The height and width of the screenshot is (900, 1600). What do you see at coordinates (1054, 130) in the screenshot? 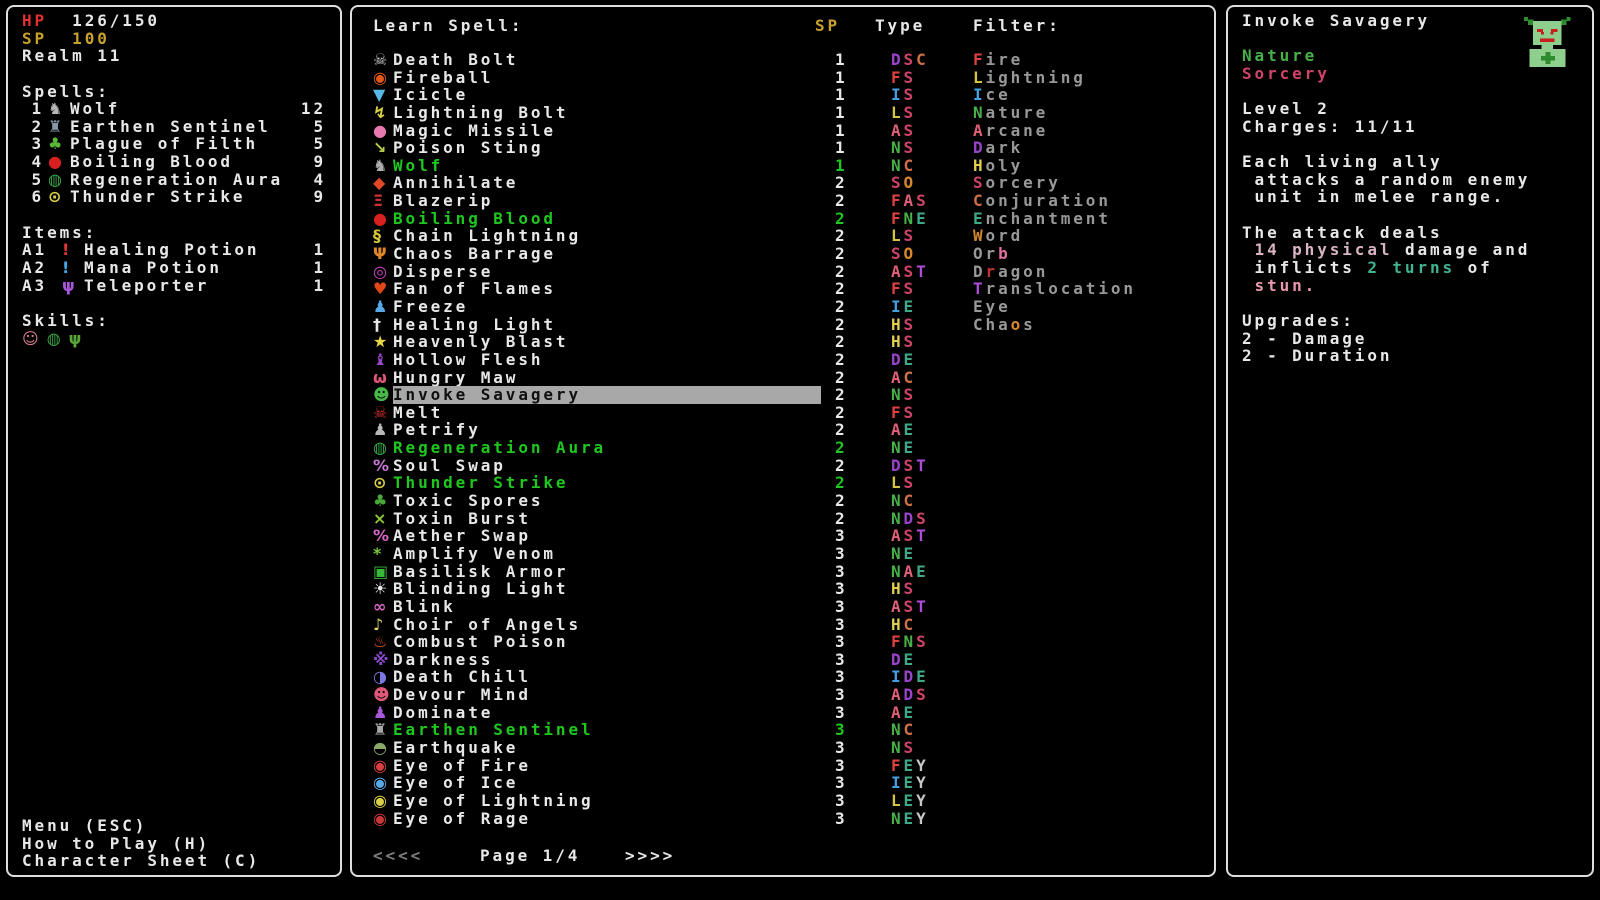
I see `filter-item-arcane: Arcane` at bounding box center [1054, 130].